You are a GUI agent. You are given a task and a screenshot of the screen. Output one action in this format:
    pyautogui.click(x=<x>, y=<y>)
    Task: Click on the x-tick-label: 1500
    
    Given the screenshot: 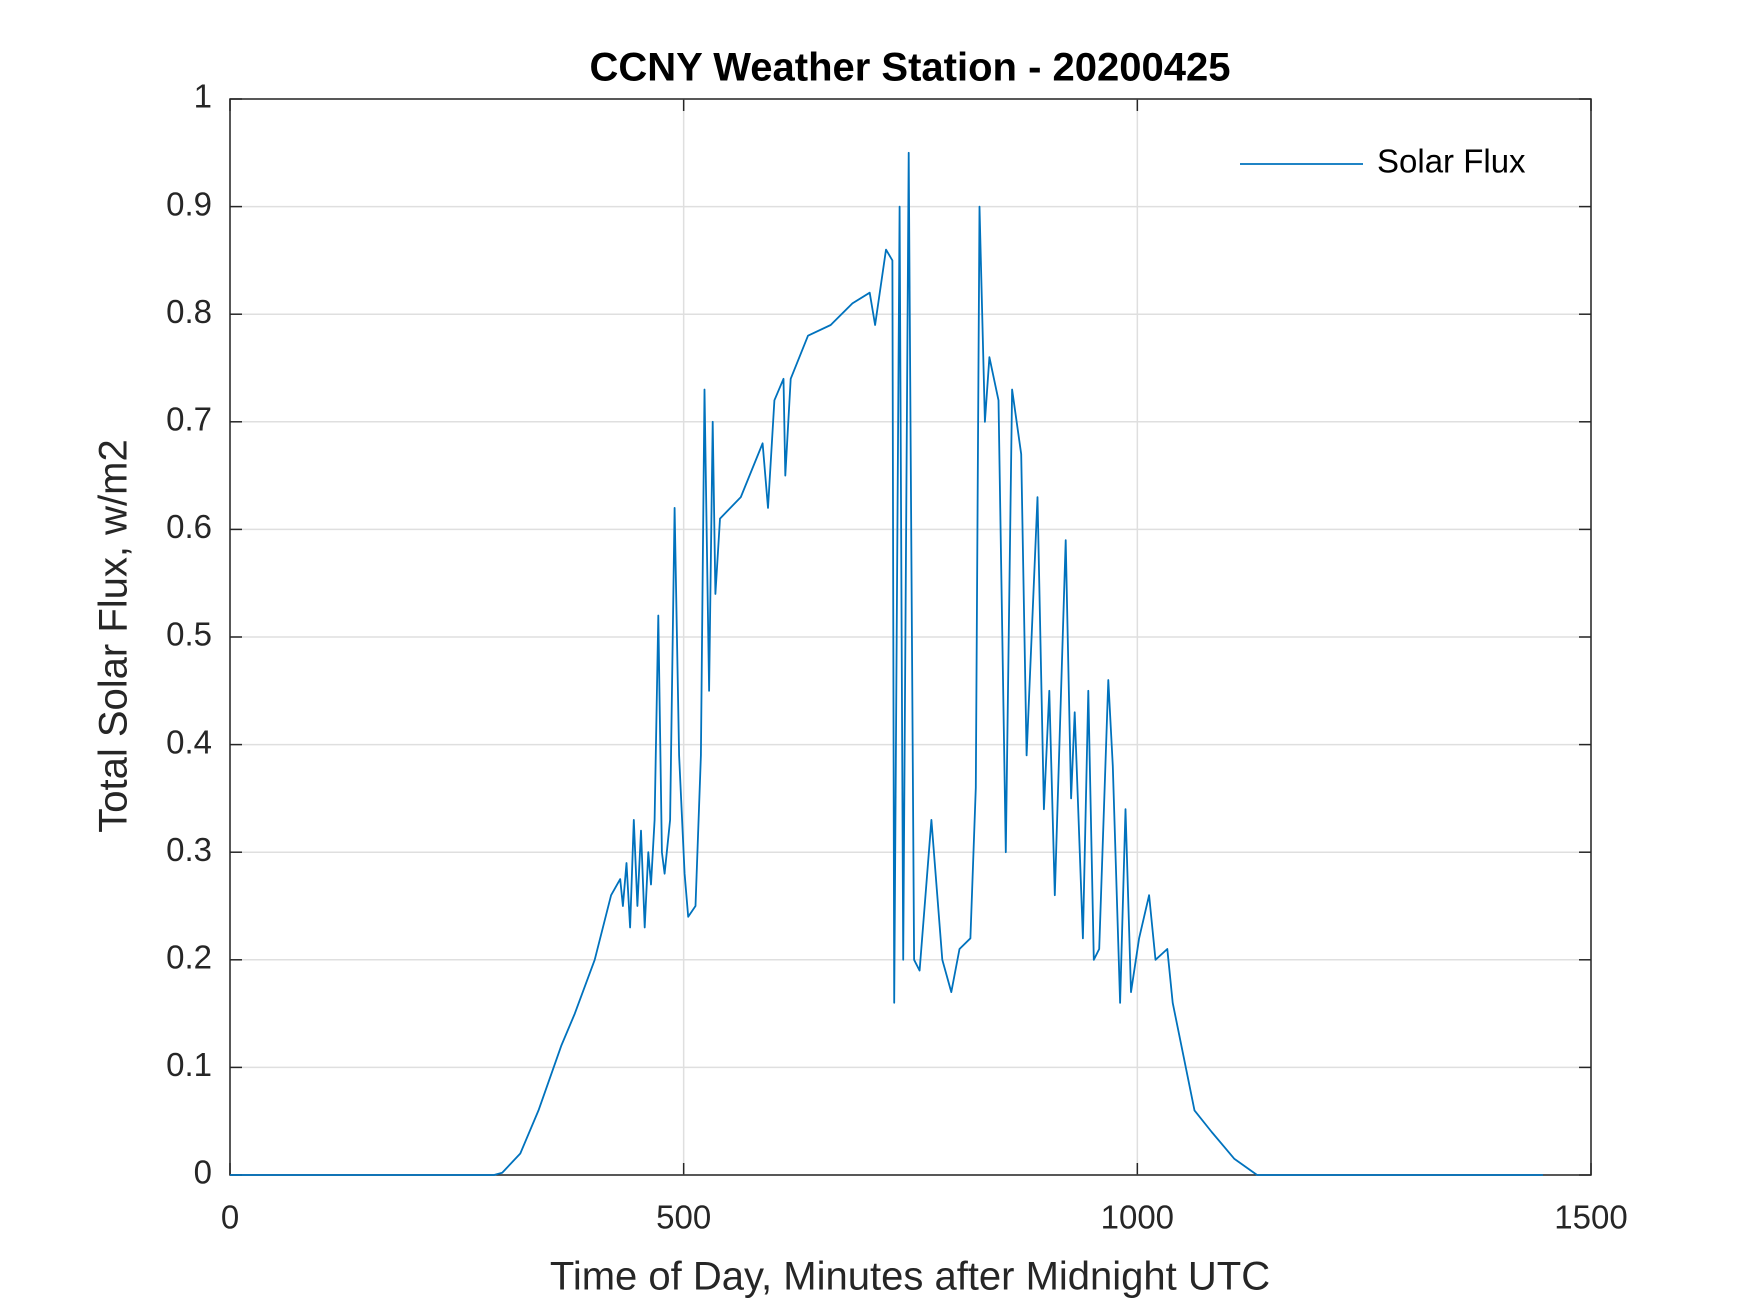 What is the action you would take?
    pyautogui.click(x=1590, y=1217)
    